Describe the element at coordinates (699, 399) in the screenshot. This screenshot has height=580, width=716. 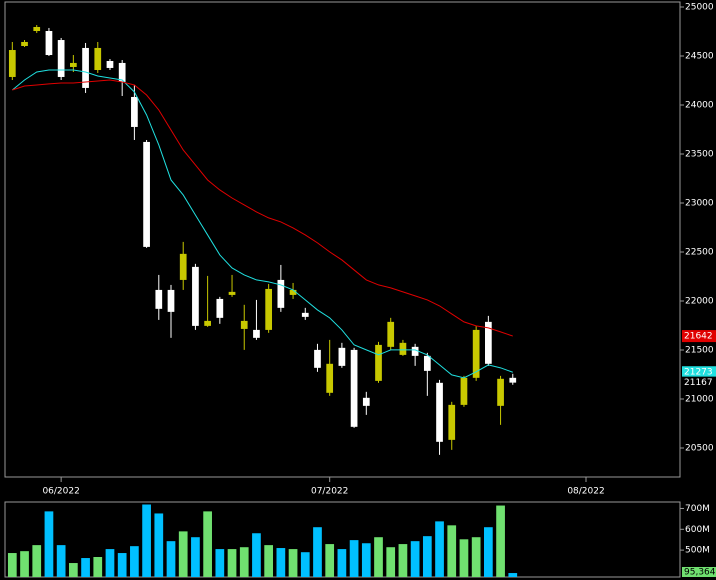
I see `y-tick-label: 21000` at that location.